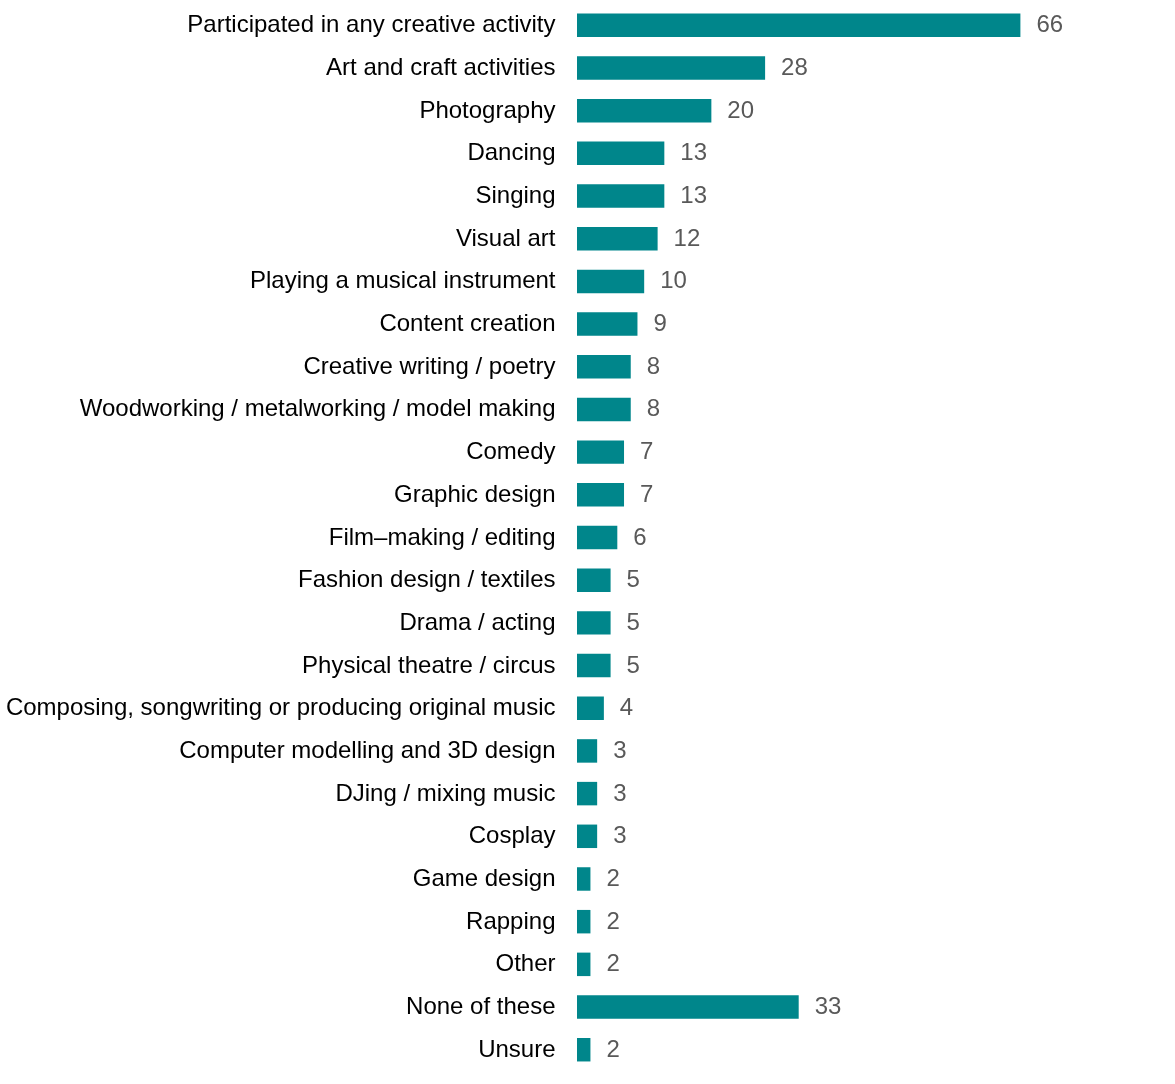 The width and height of the screenshot is (1175, 1084). What do you see at coordinates (660, 323) in the screenshot?
I see `data-label: 9` at bounding box center [660, 323].